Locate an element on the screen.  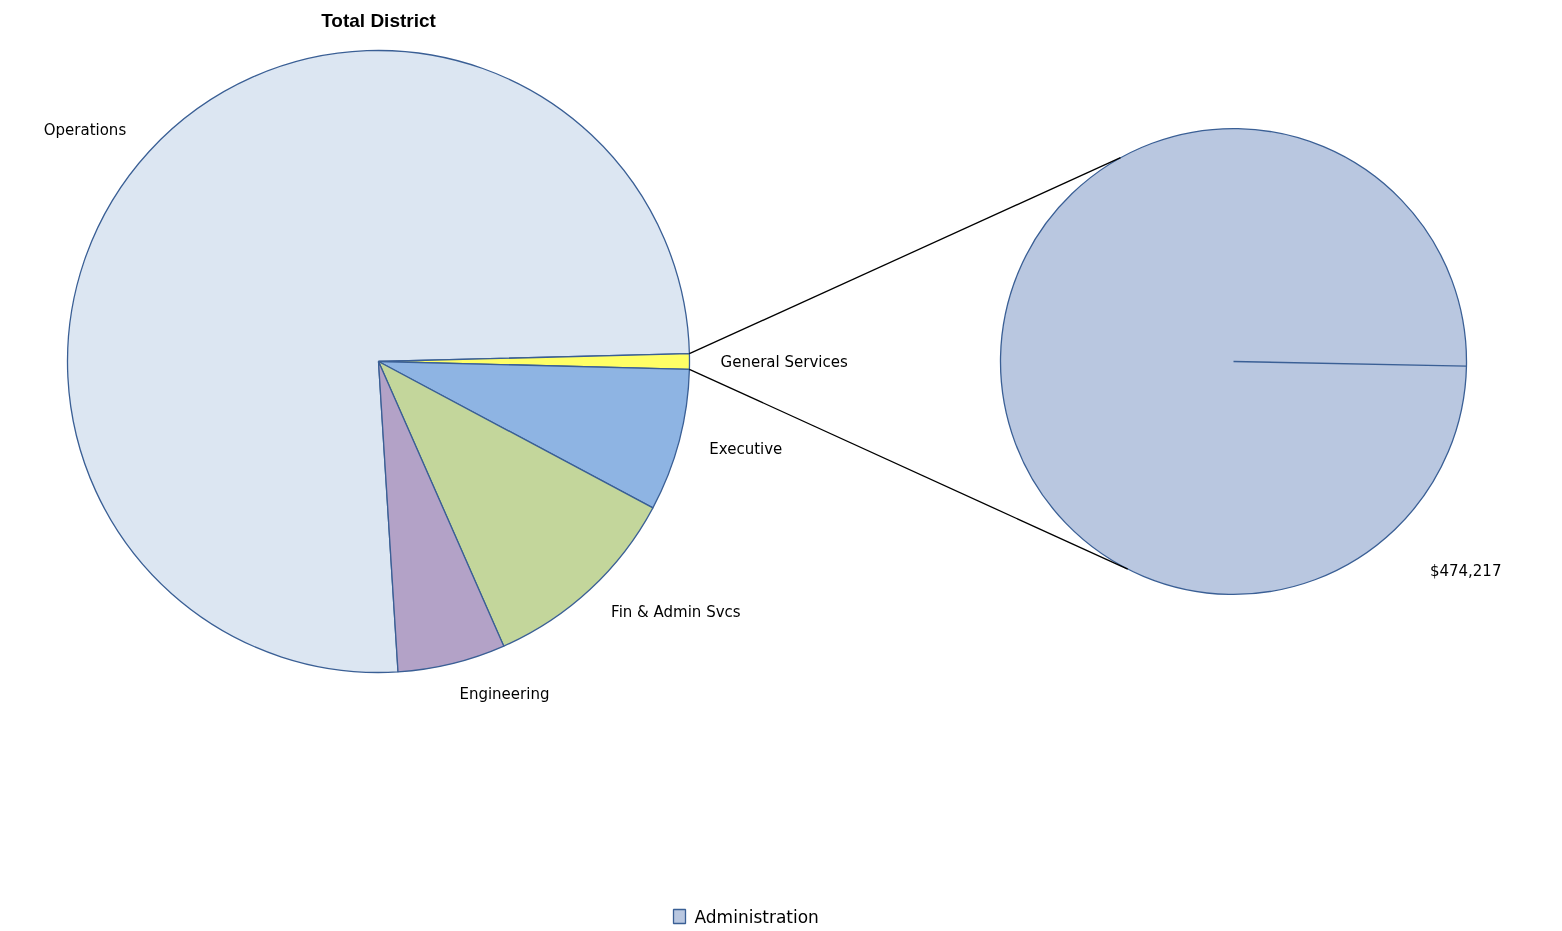
slice-label: Fin & Admin Svcs is located at coordinates (676, 612).